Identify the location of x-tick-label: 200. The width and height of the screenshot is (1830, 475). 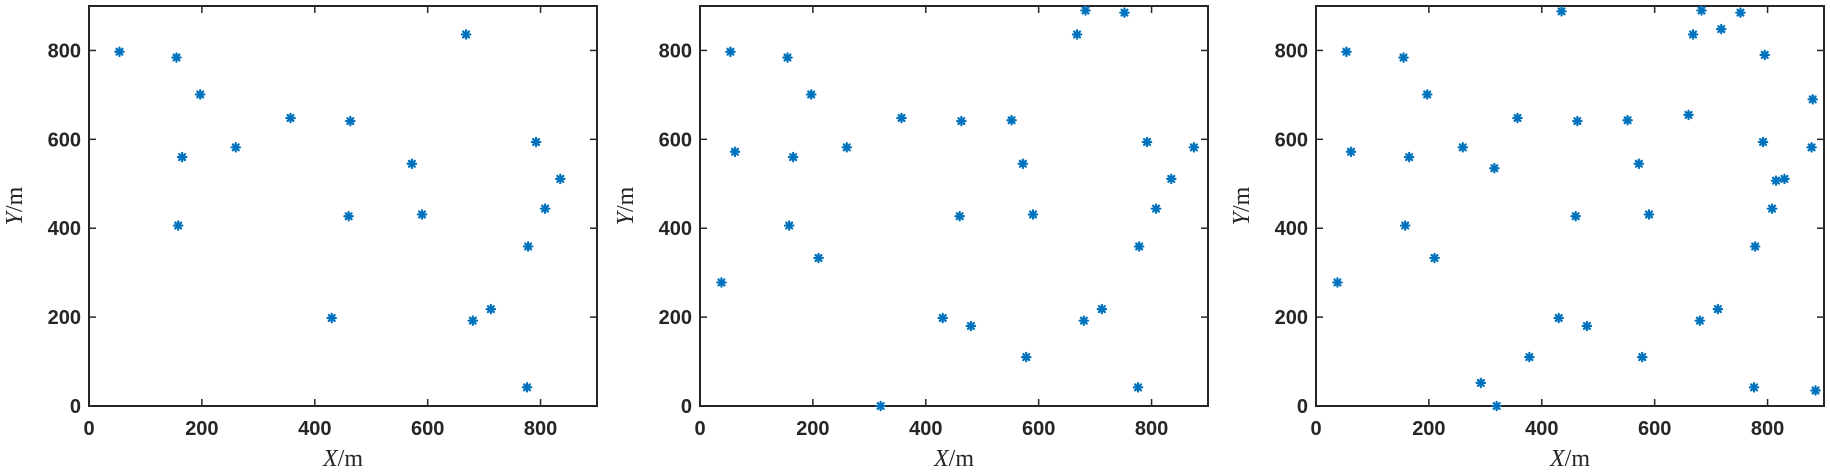
(812, 429).